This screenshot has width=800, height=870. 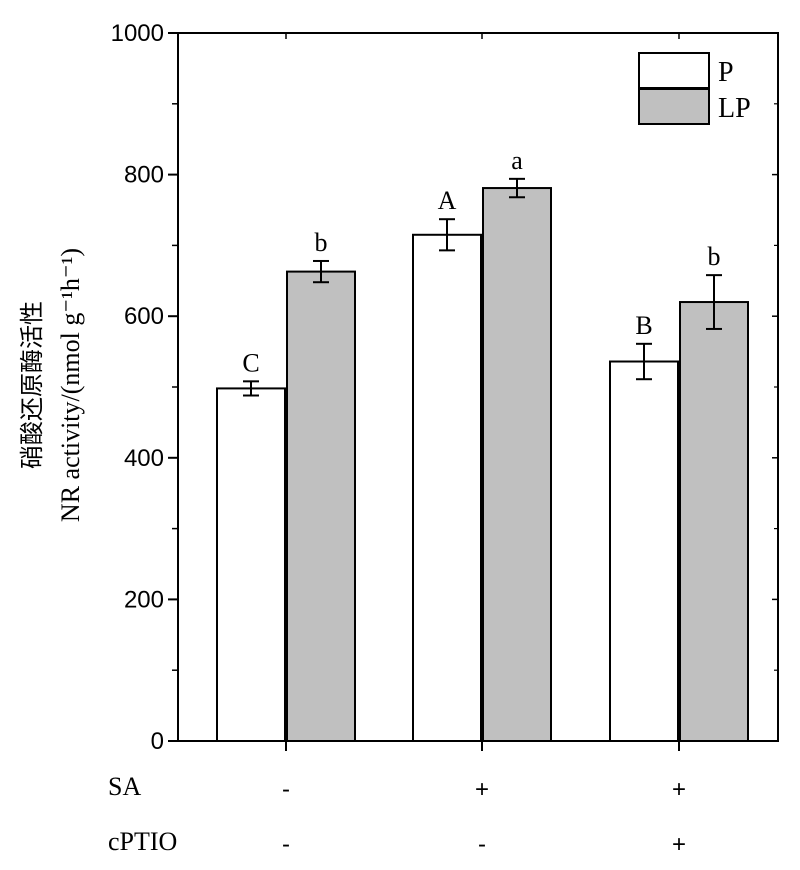 What do you see at coordinates (52, 385) in the screenshot?
I see `y-axis-title: 硝酸还原酶活性 NR activity/(nmol g⁻¹h⁻¹)` at bounding box center [52, 385].